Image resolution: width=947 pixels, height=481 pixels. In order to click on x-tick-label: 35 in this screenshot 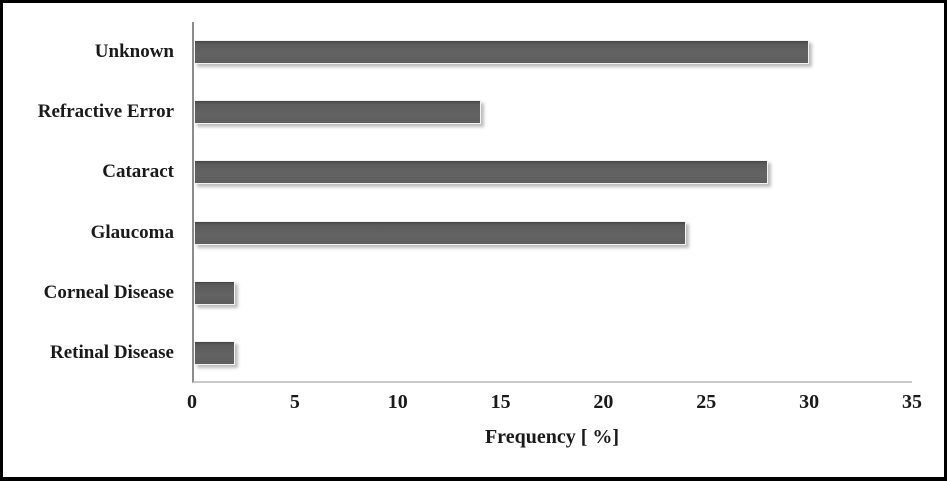, I will do `click(912, 402)`.